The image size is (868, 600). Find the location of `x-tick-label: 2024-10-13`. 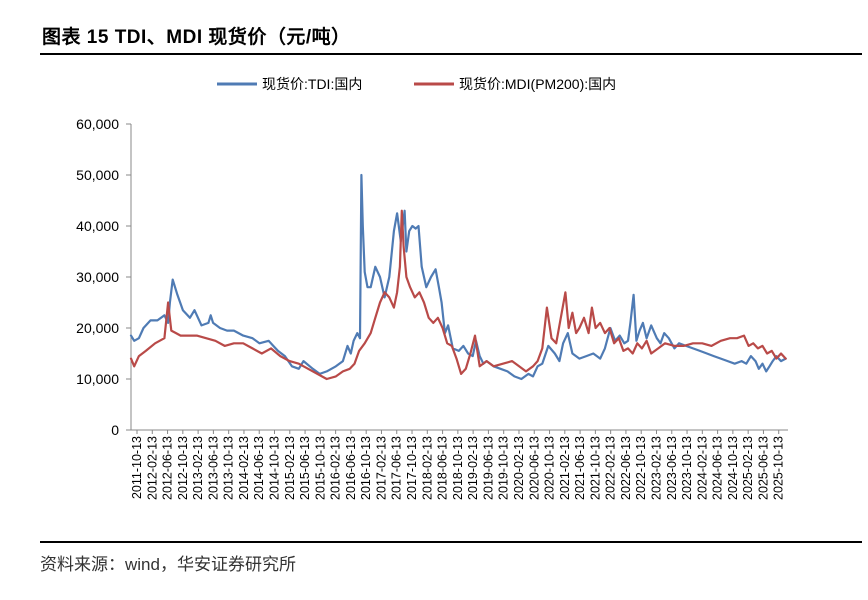

x-tick-label: 2024-10-13 is located at coordinates (733, 468).